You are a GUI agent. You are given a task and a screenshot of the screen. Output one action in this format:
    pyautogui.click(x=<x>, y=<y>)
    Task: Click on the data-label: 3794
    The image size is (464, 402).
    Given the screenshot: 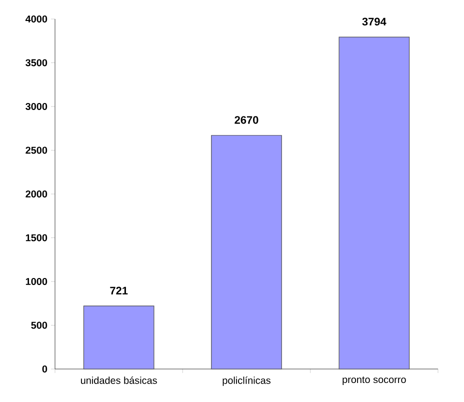 What is the action you would take?
    pyautogui.click(x=374, y=22)
    